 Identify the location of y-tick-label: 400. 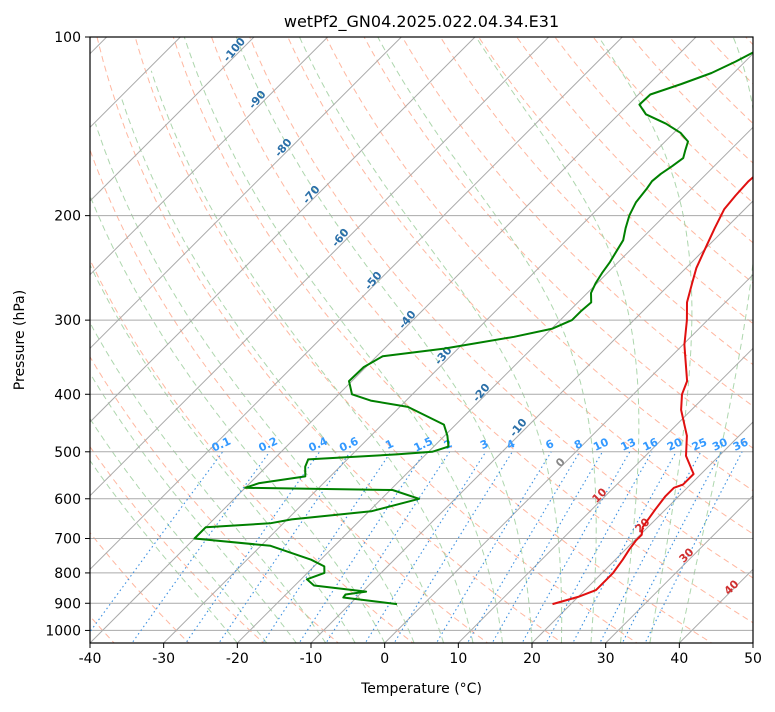
(67, 395).